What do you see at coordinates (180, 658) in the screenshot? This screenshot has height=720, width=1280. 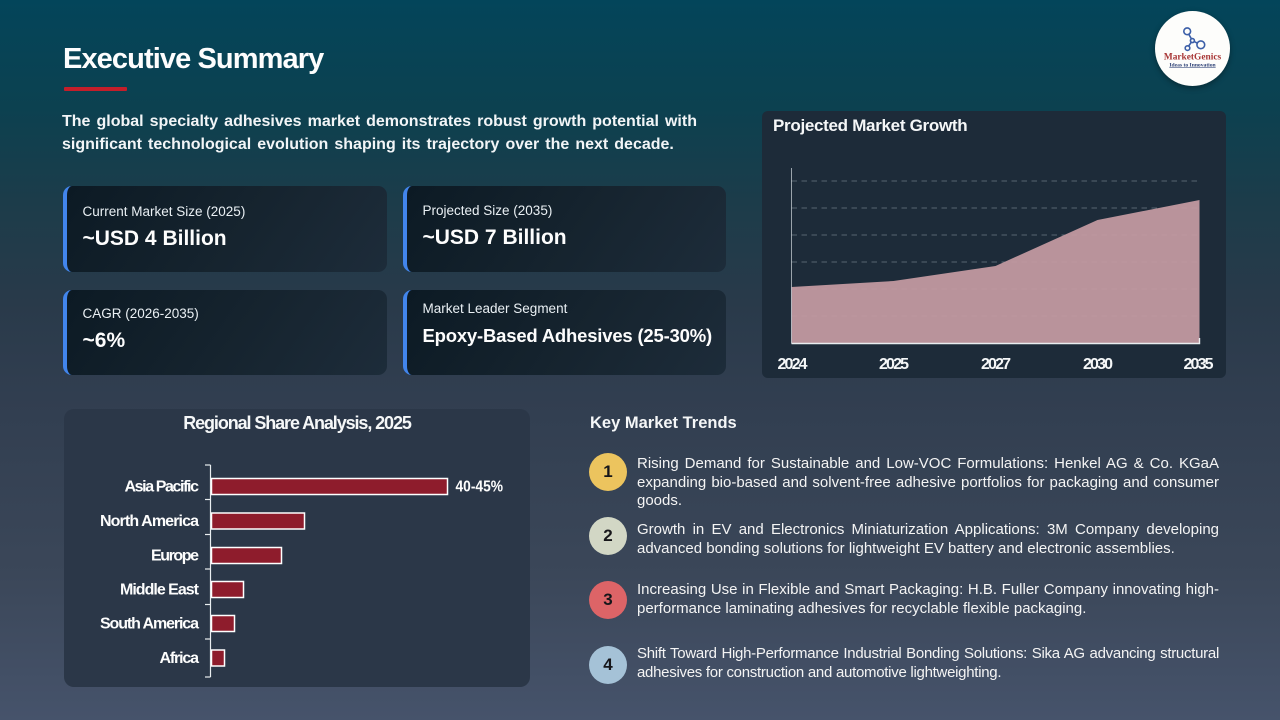 I see `svg-text: Africa` at bounding box center [180, 658].